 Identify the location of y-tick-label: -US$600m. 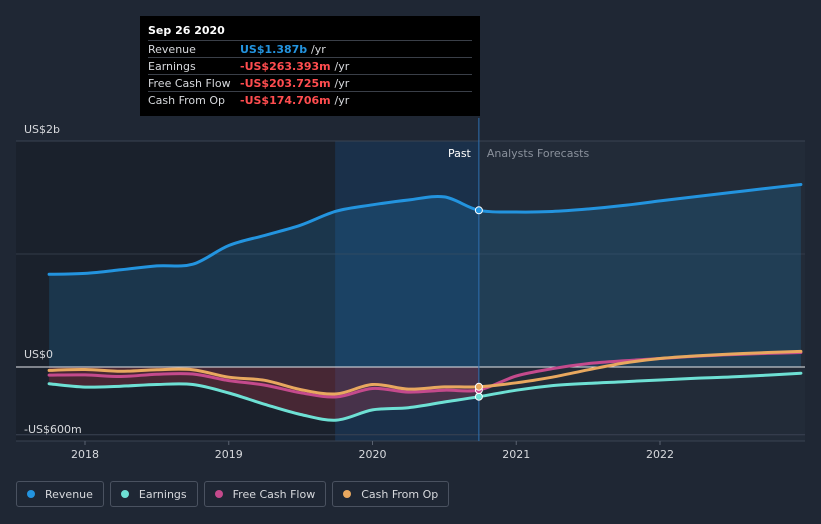
(53, 429).